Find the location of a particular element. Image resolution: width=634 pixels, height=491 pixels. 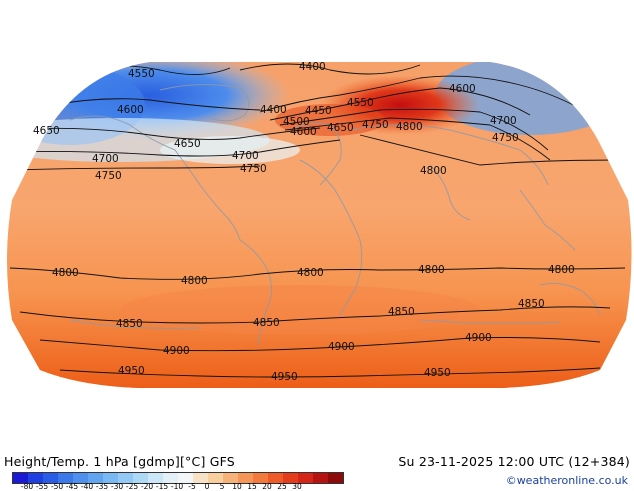

color-legend-label: -40 is located at coordinates (87, 486).